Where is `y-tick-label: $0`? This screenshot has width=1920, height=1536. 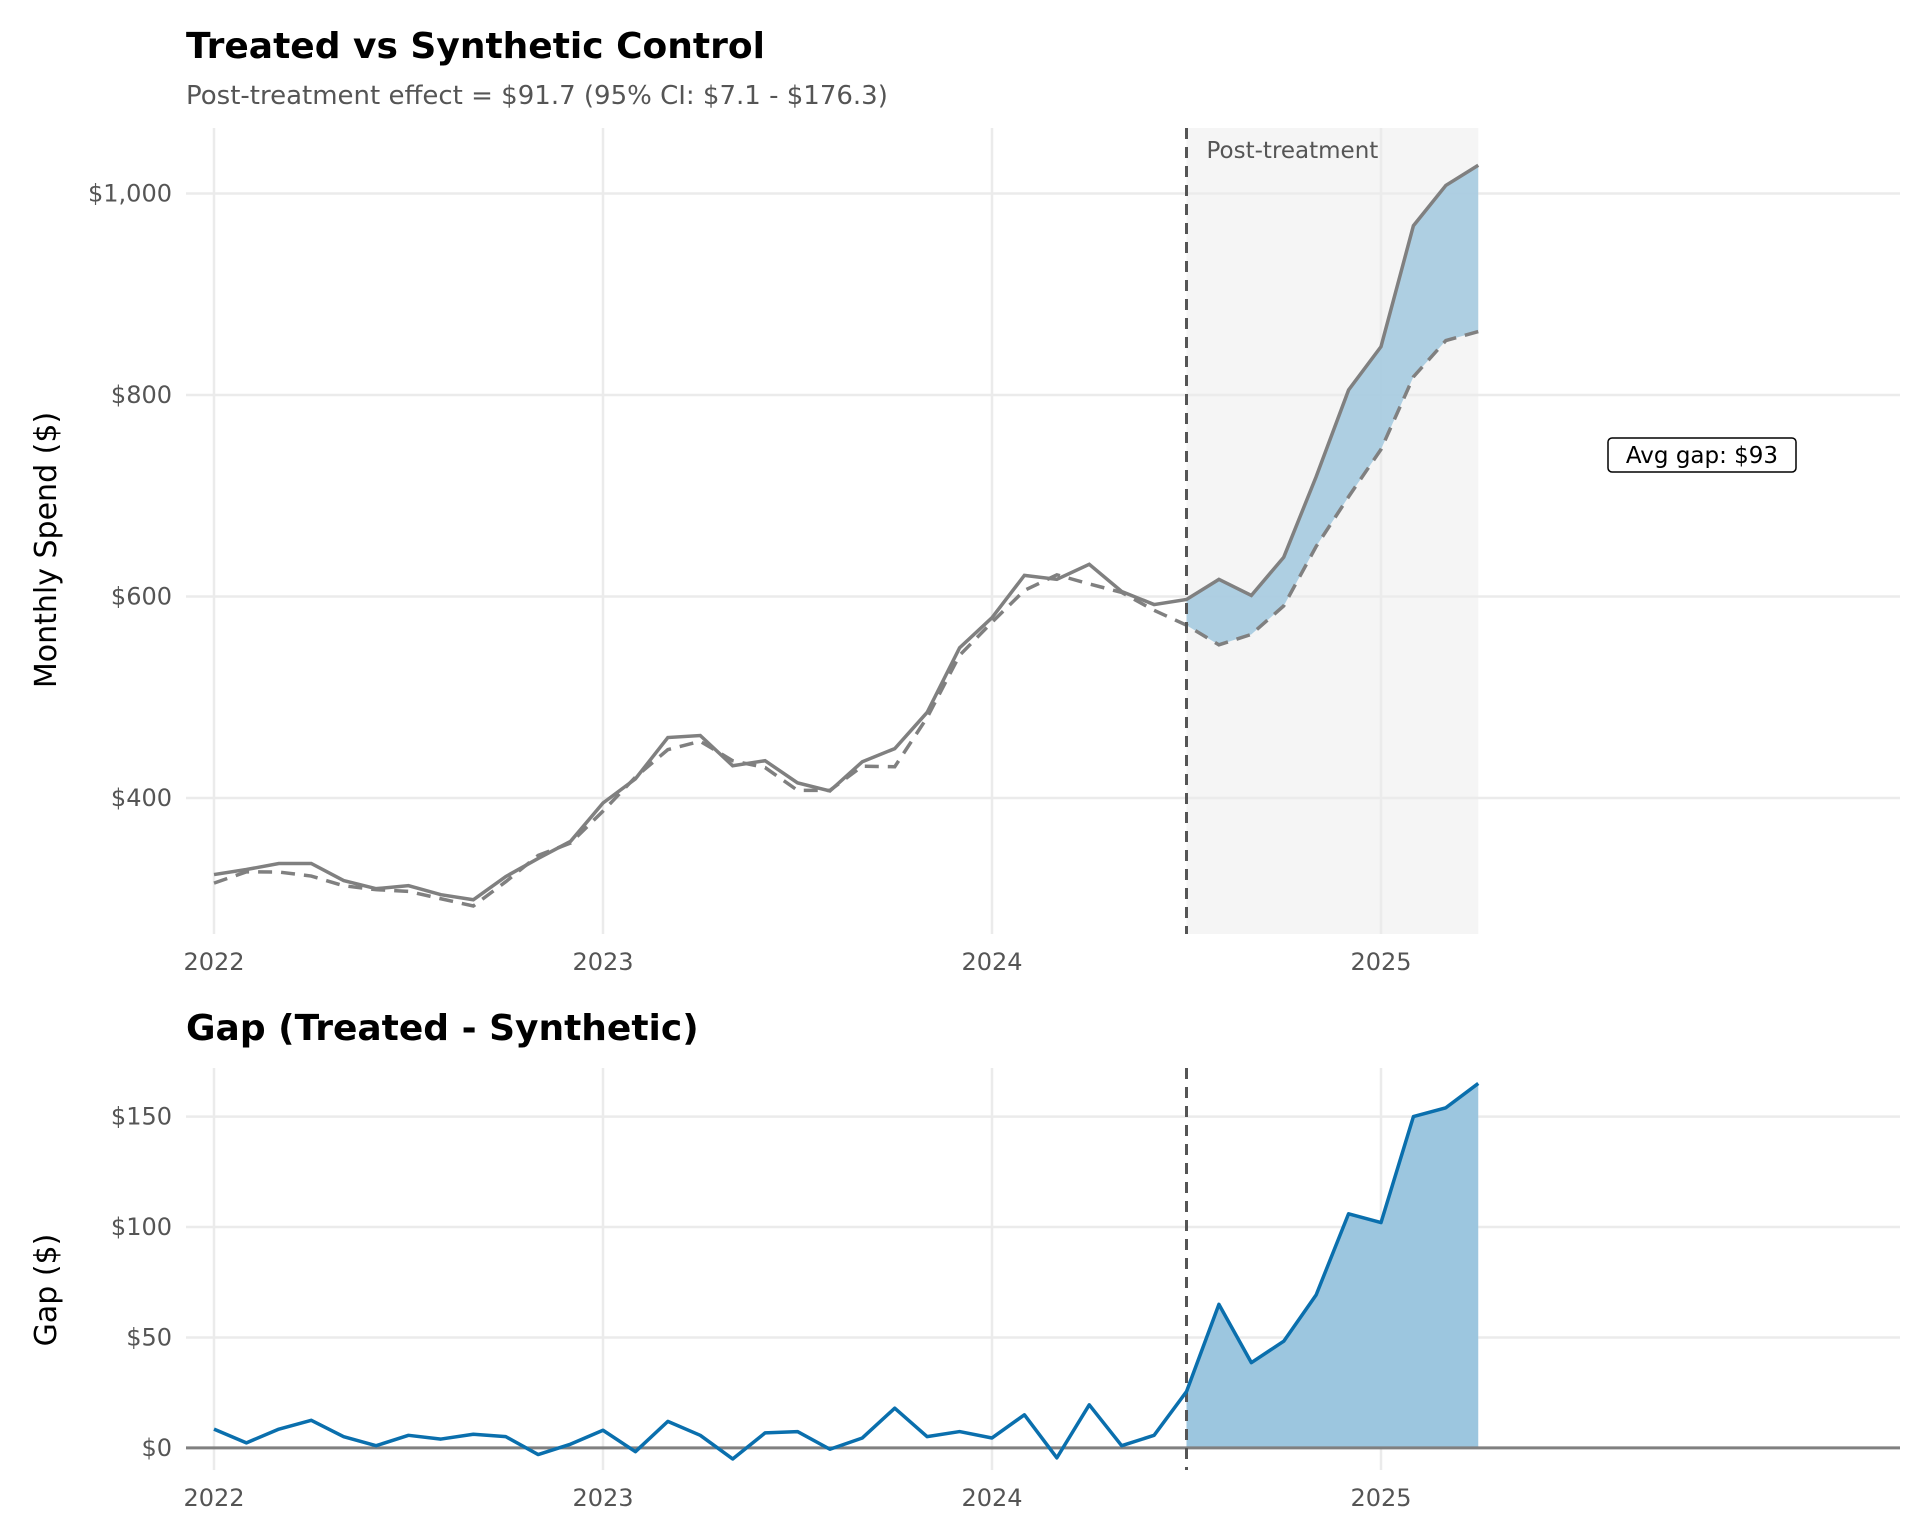
y-tick-label: $0 is located at coordinates (156, 1448).